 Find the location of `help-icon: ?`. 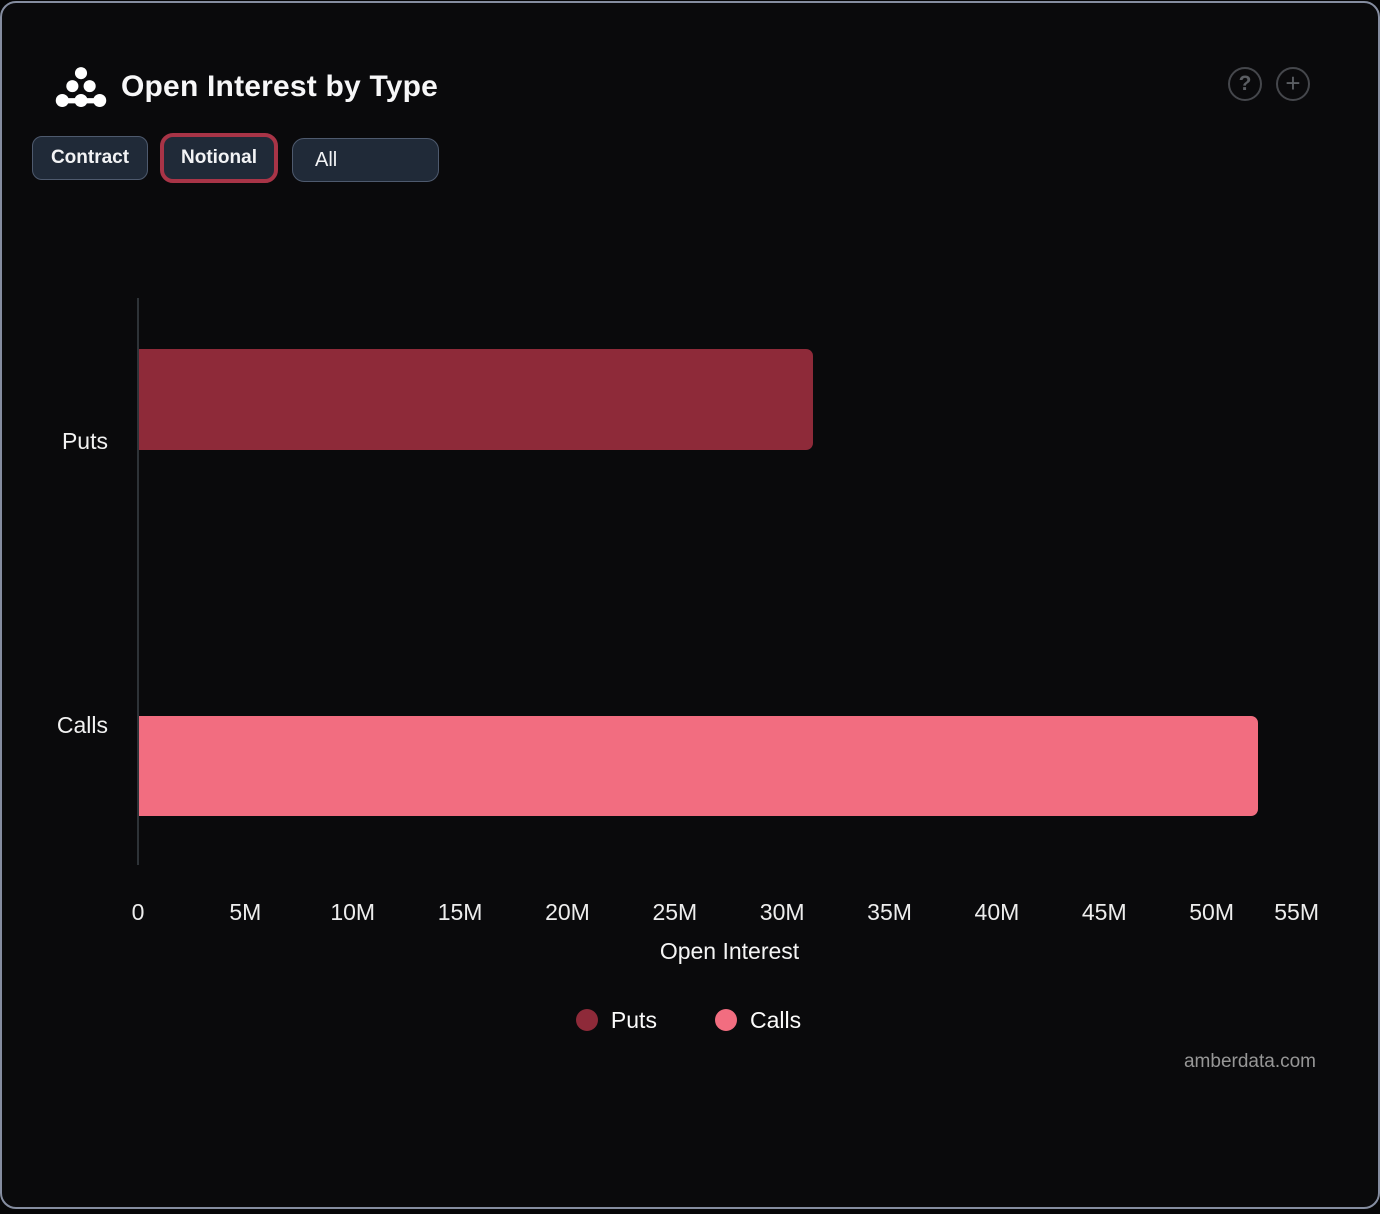

help-icon: ? is located at coordinates (1245, 84).